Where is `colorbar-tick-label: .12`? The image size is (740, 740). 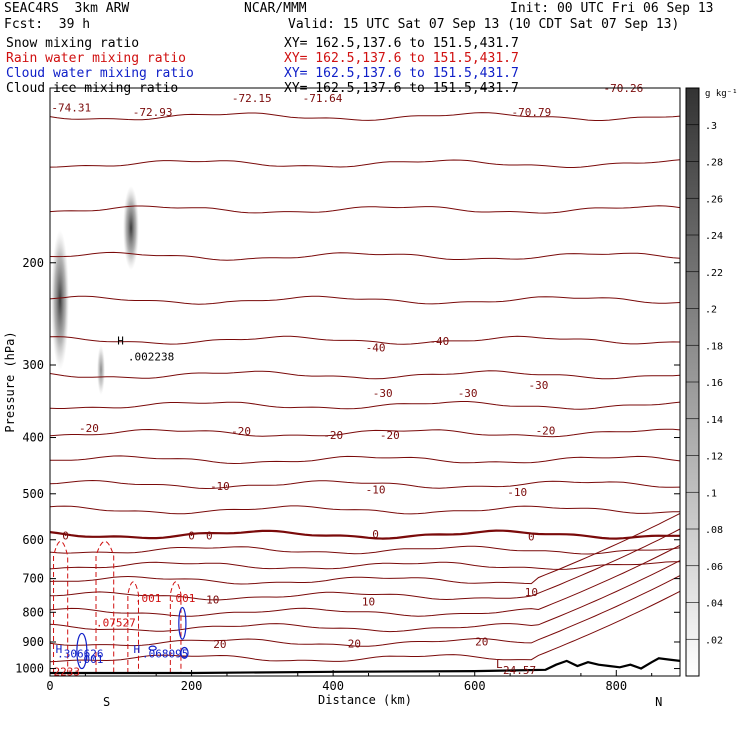
colorbar-tick-label: .12 is located at coordinates (714, 457).